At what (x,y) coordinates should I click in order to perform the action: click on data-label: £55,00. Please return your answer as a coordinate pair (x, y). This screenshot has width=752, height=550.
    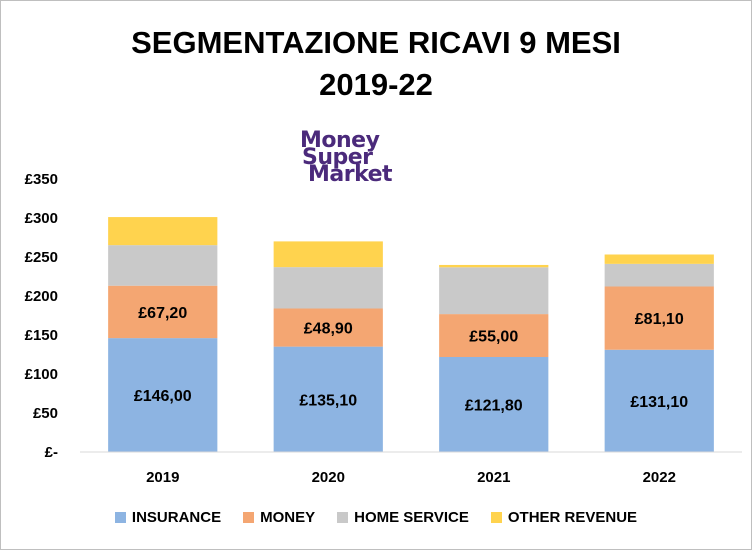
    Looking at the image, I should click on (493, 337).